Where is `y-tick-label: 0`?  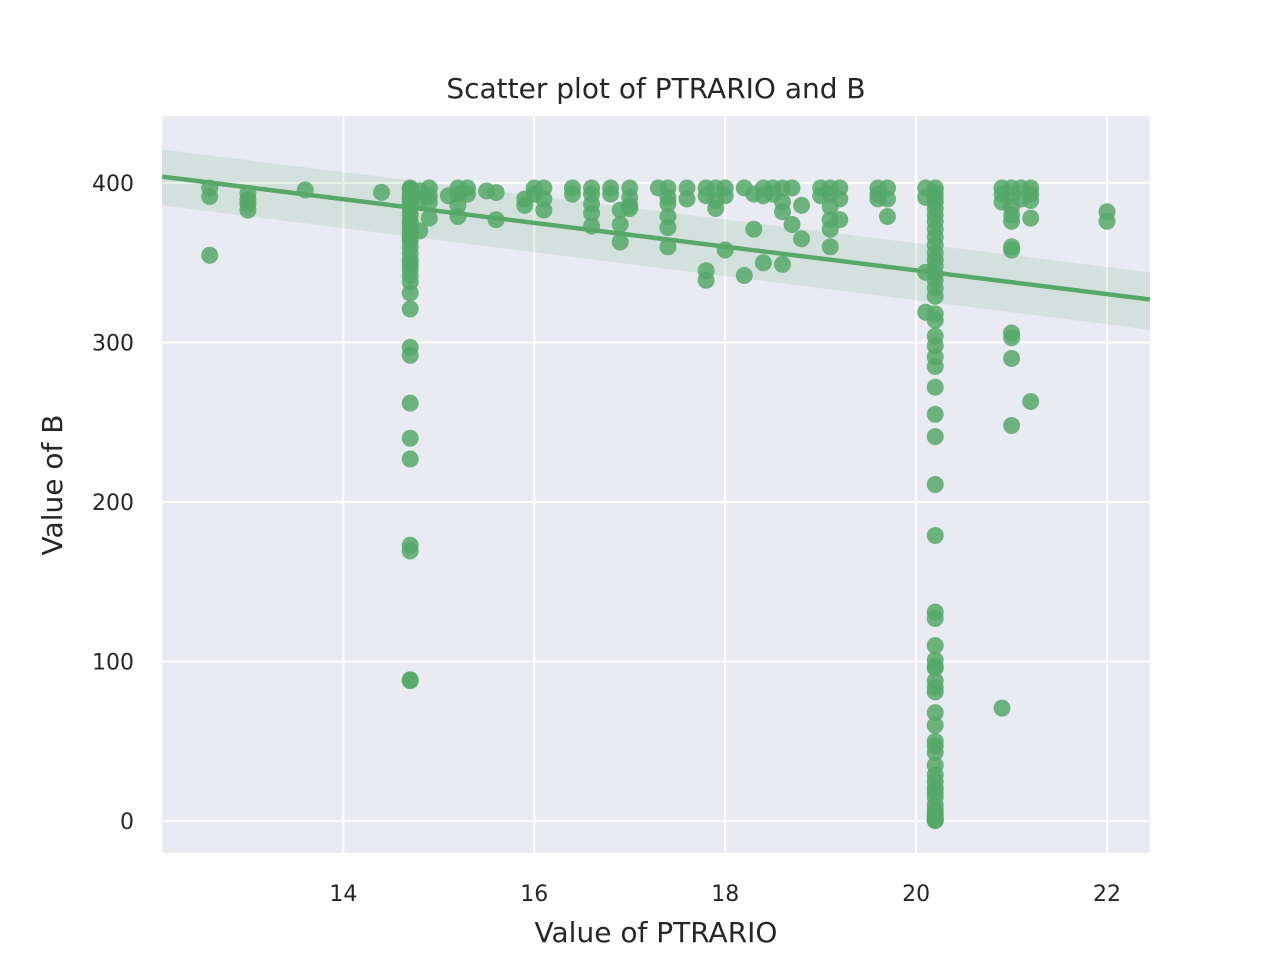
y-tick-label: 0 is located at coordinates (127, 822).